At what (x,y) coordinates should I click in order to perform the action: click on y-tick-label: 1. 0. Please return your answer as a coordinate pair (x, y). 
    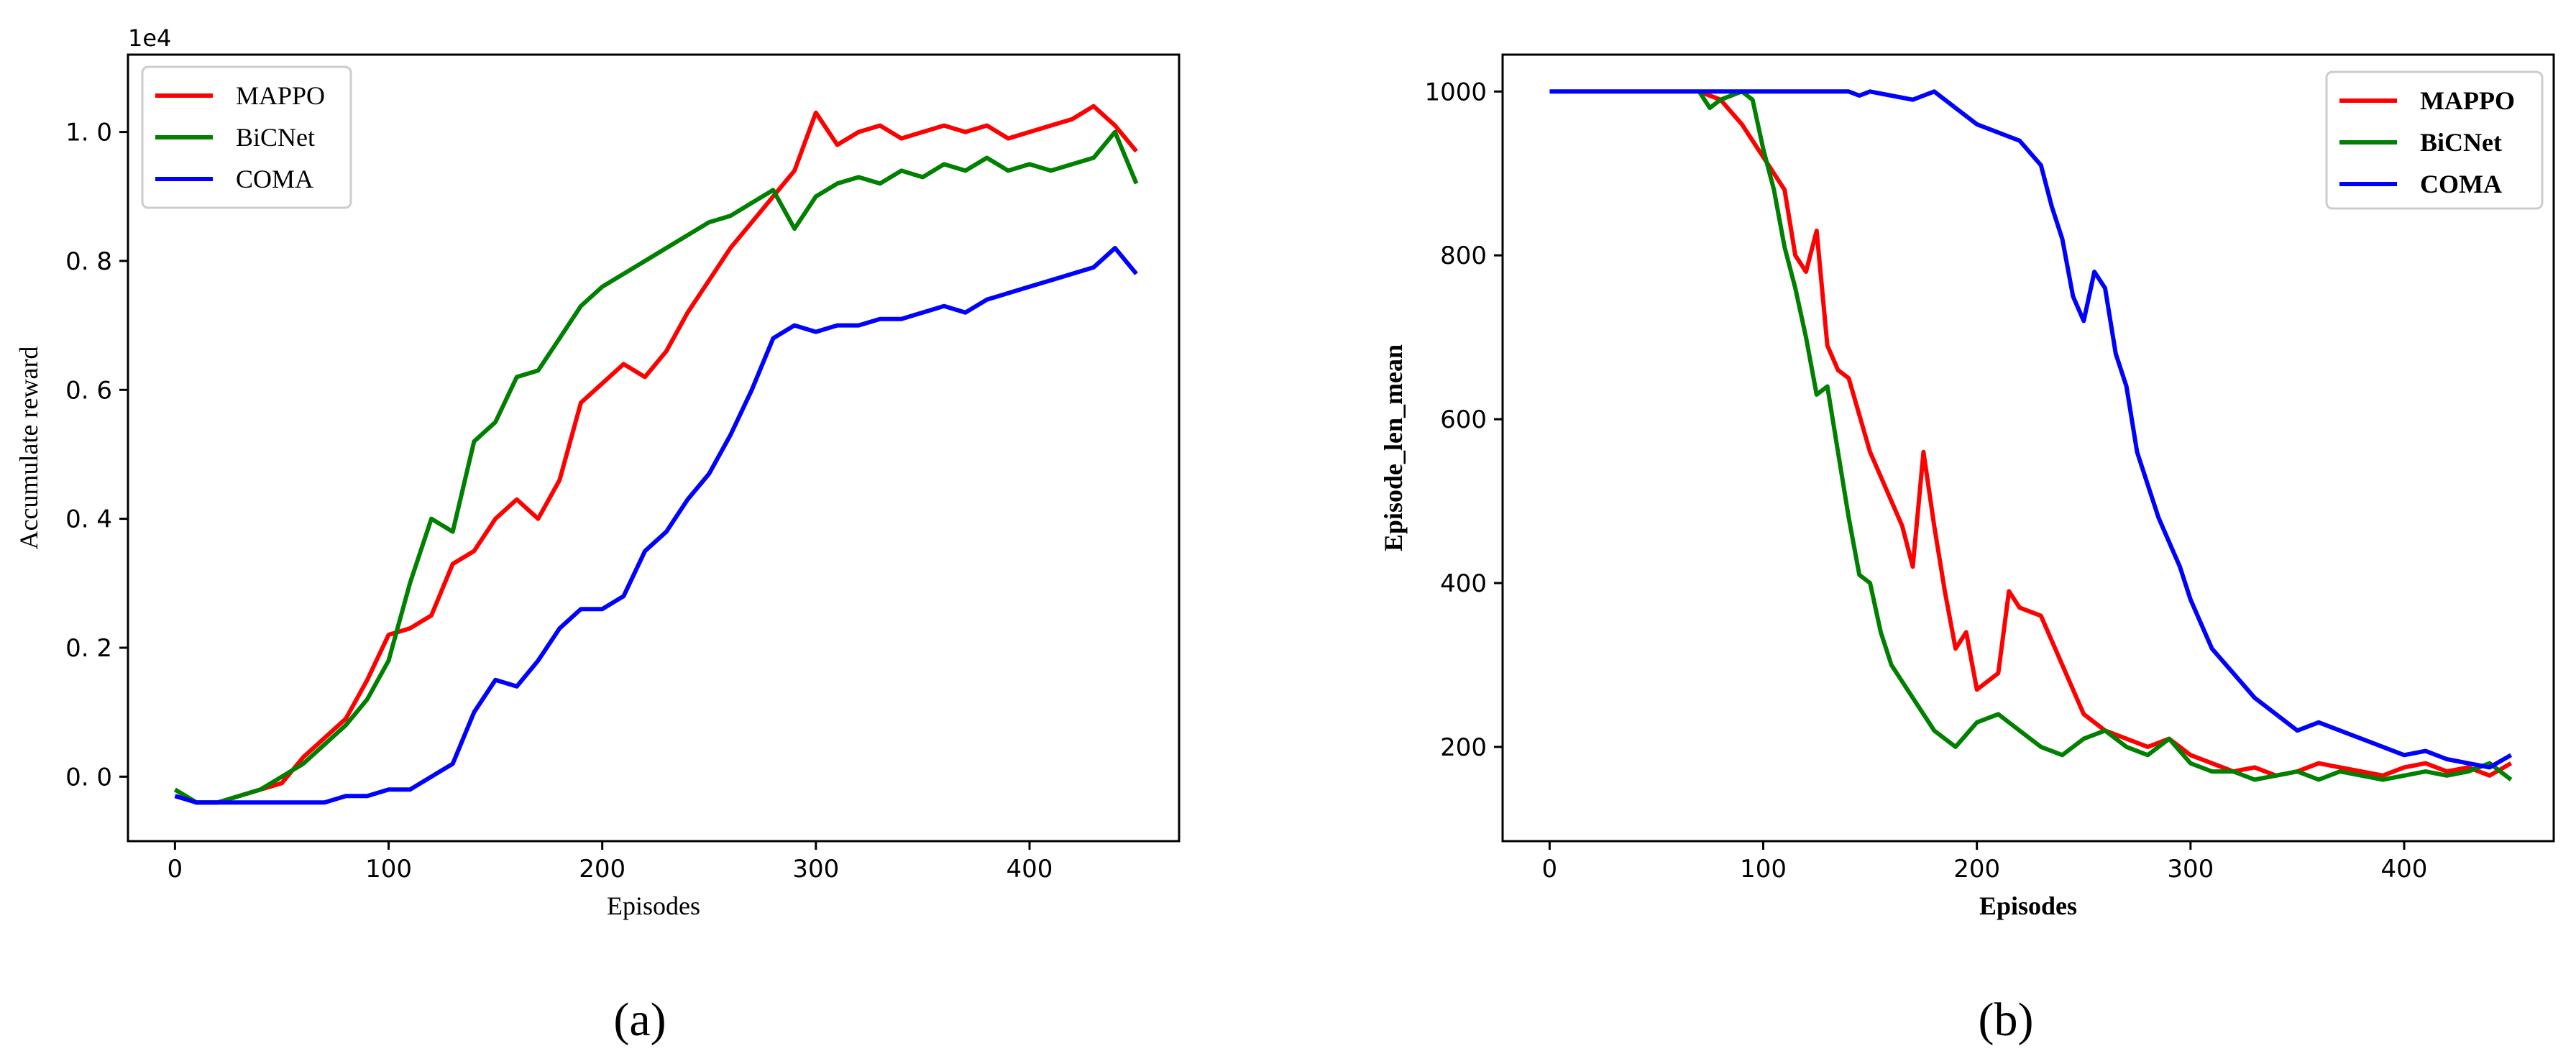
    Looking at the image, I should click on (88, 133).